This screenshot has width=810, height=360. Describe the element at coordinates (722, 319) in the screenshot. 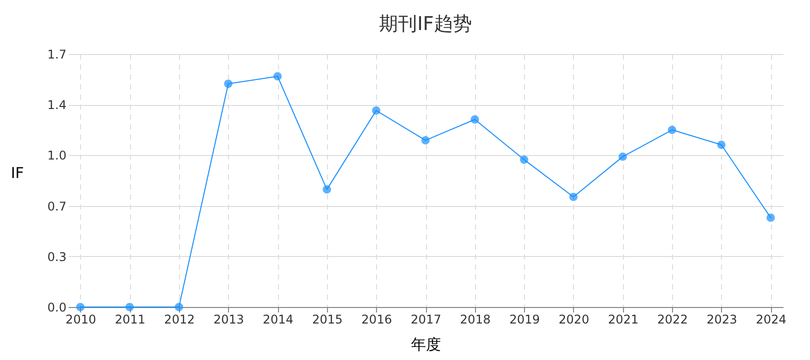

I see `x-tick-label: 2023` at that location.